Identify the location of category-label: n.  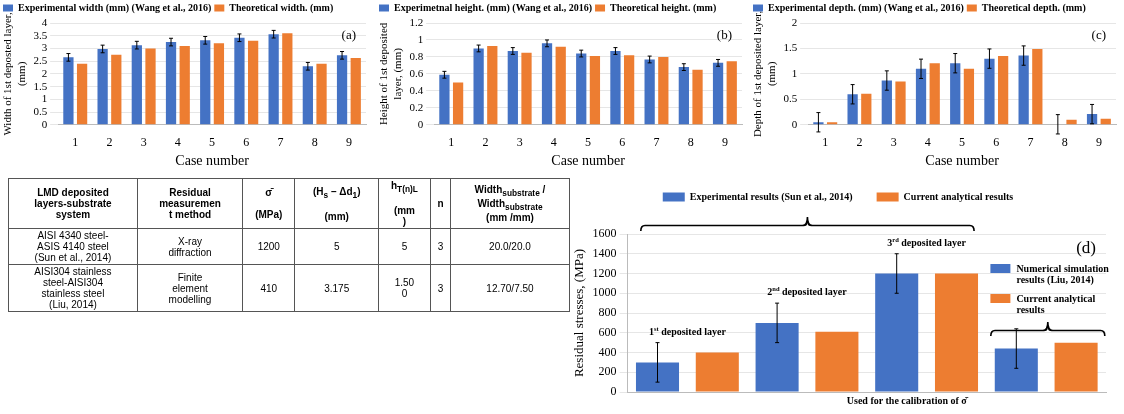
(440, 203).